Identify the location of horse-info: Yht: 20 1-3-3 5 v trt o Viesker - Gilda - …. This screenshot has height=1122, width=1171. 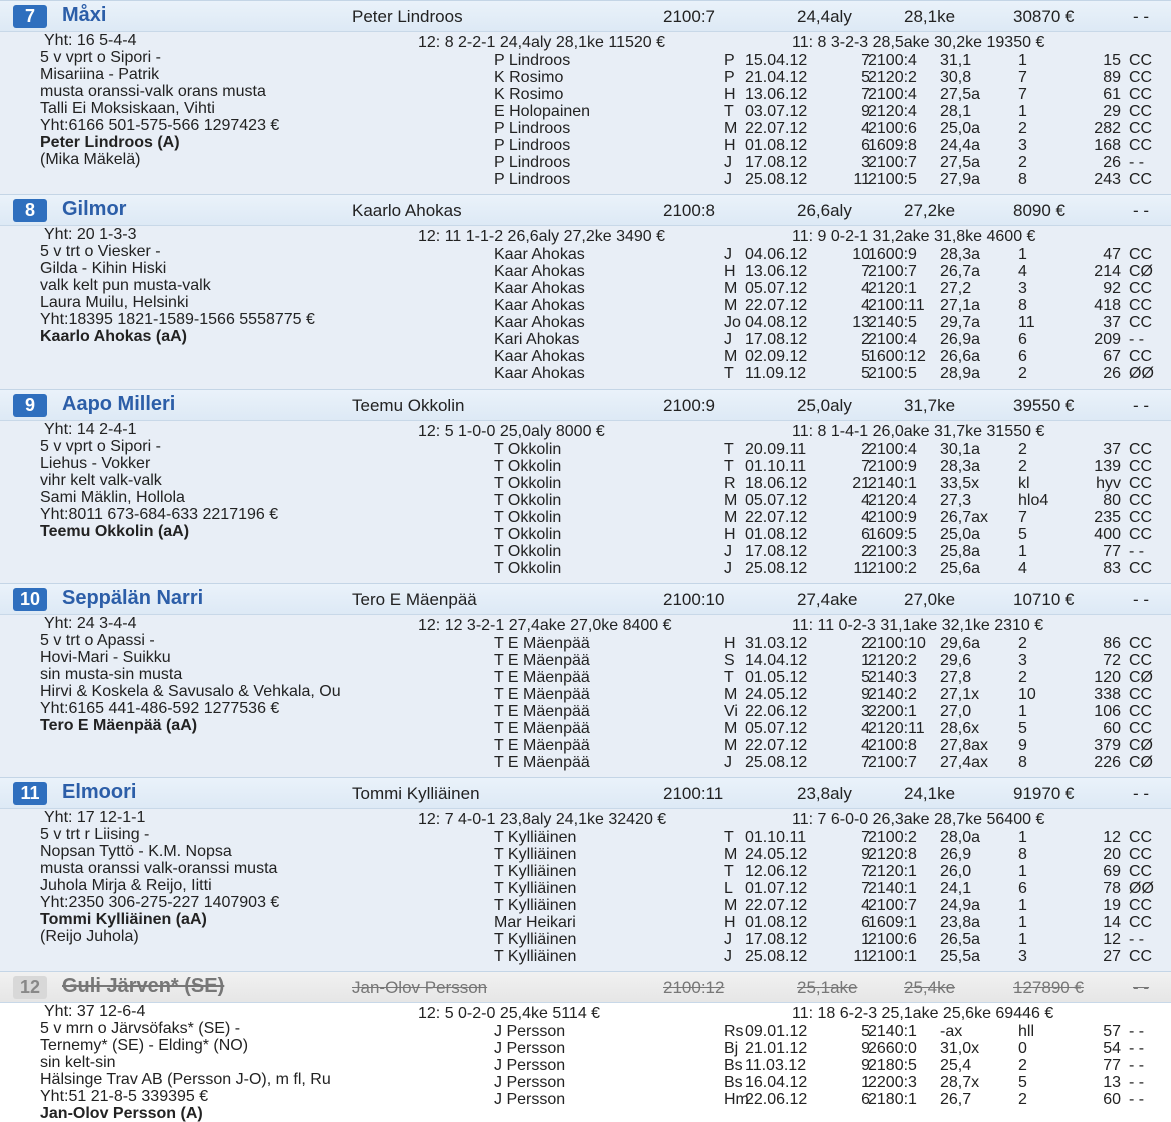
(177, 285).